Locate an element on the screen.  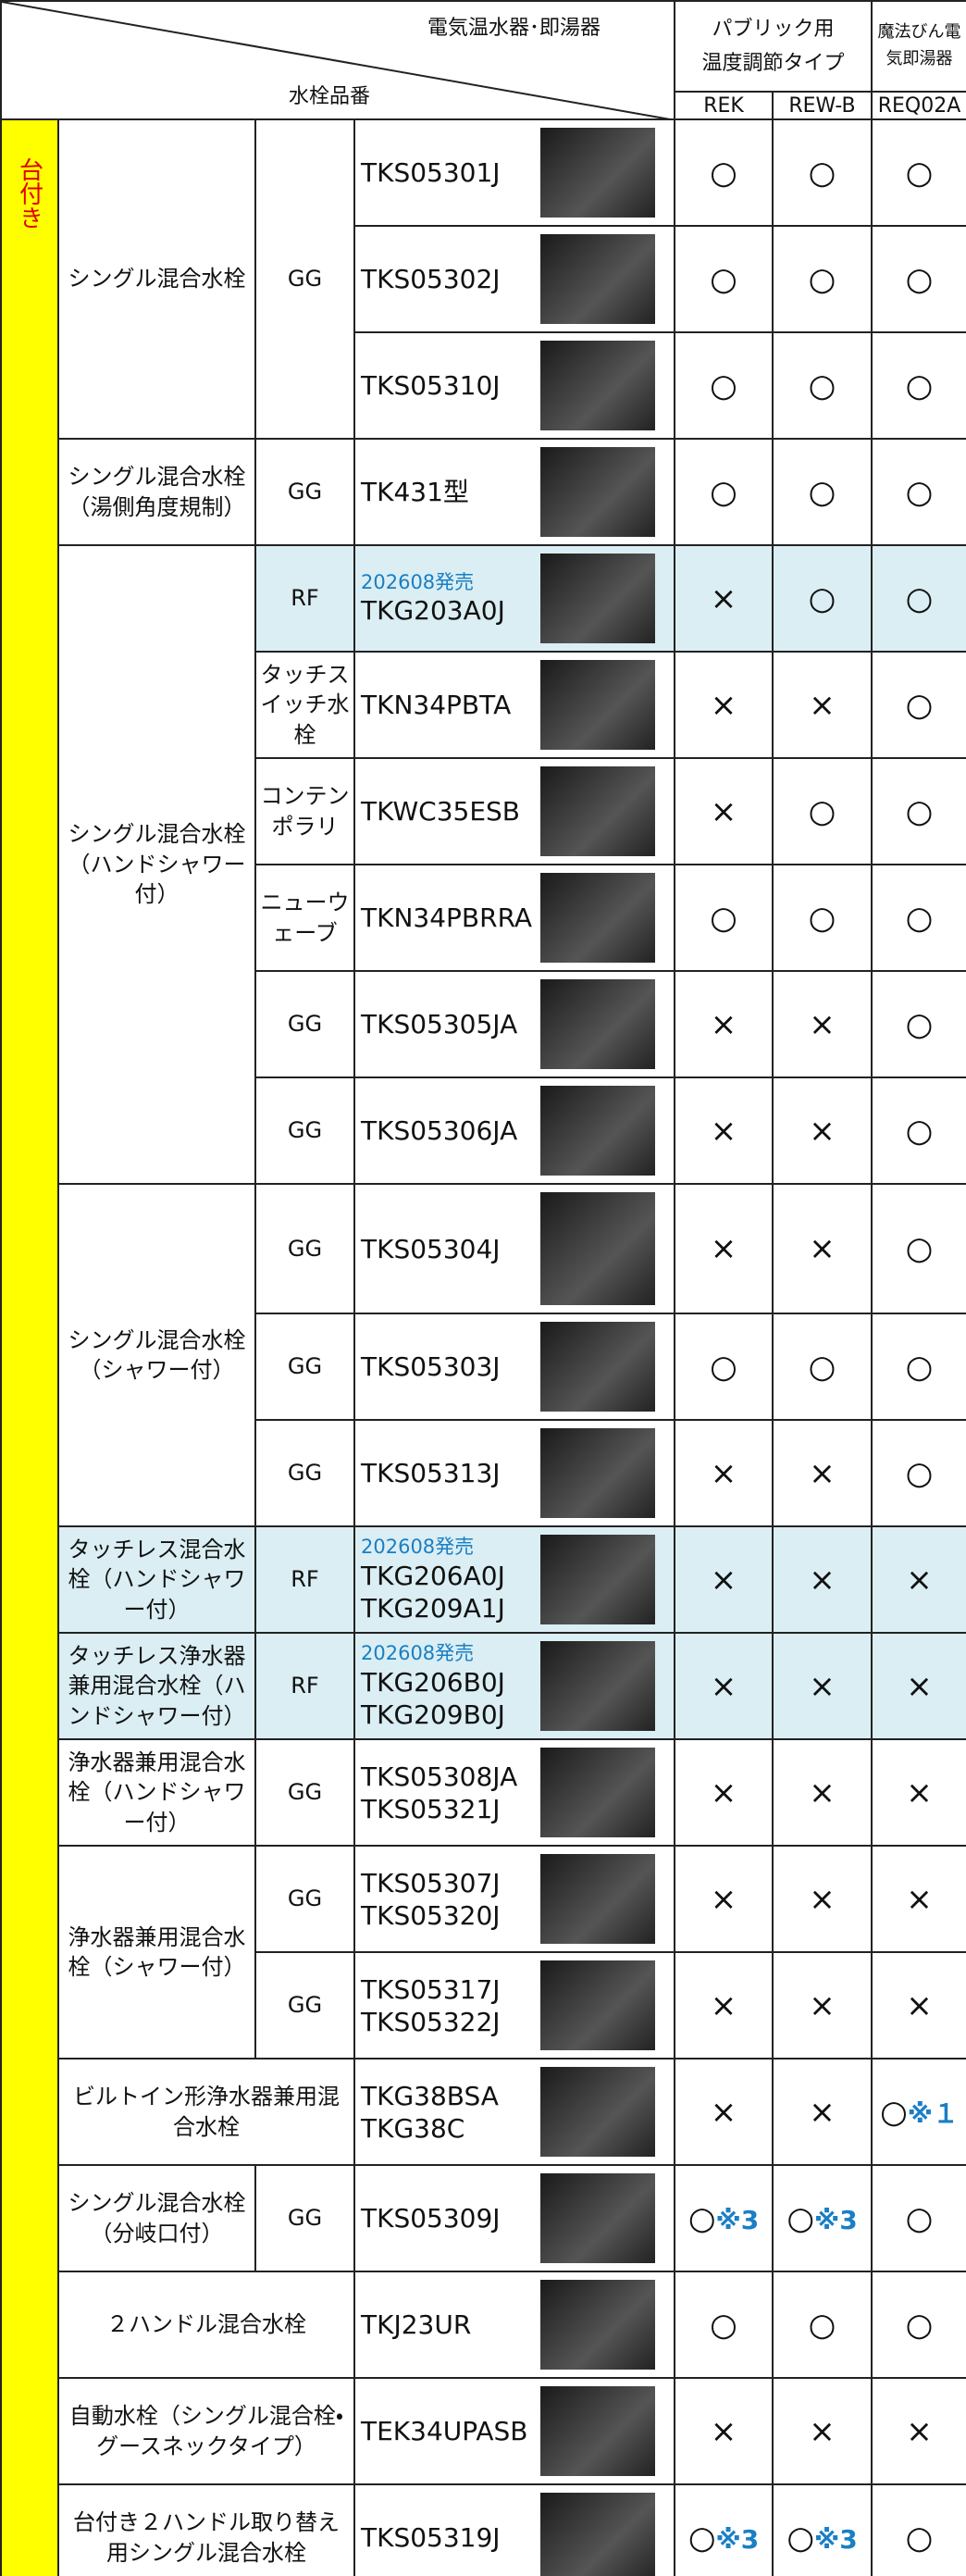
category-cell: 台付き２ハンドル取り替え用シングル混合水栓 is located at coordinates (206, 2529).